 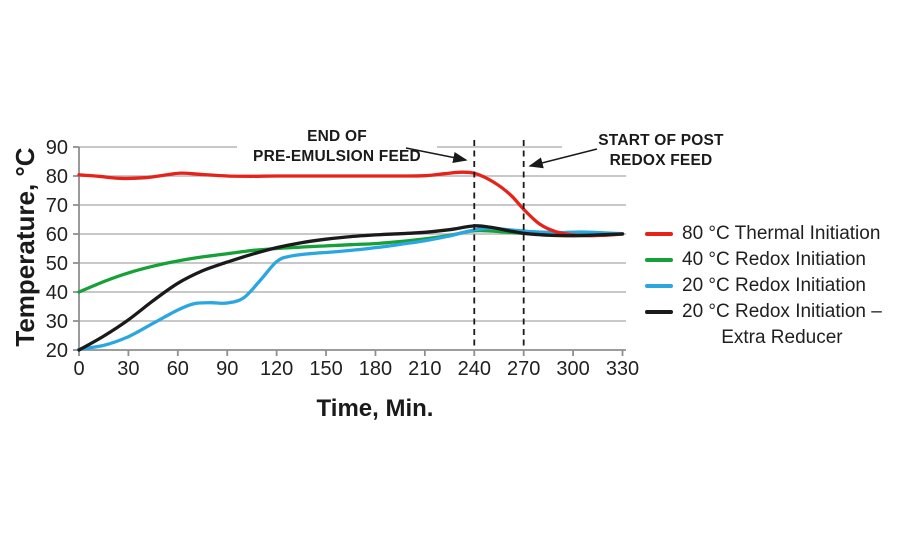 What do you see at coordinates (661, 160) in the screenshot?
I see `annotation-line: REDOX FEED` at bounding box center [661, 160].